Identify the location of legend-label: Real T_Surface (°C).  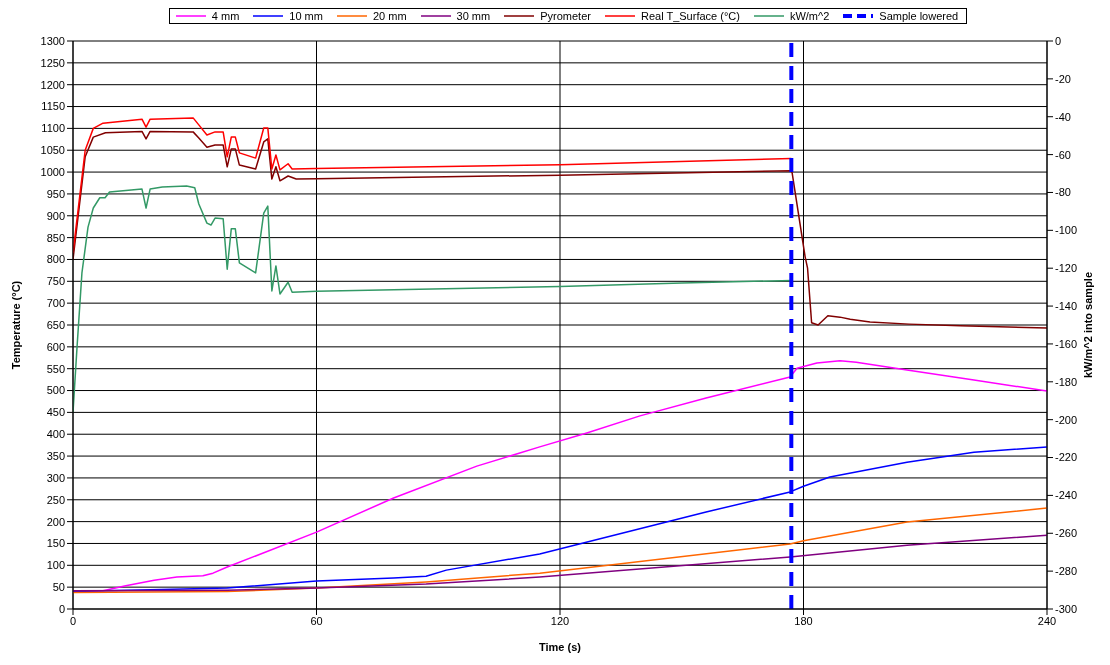
(690, 16).